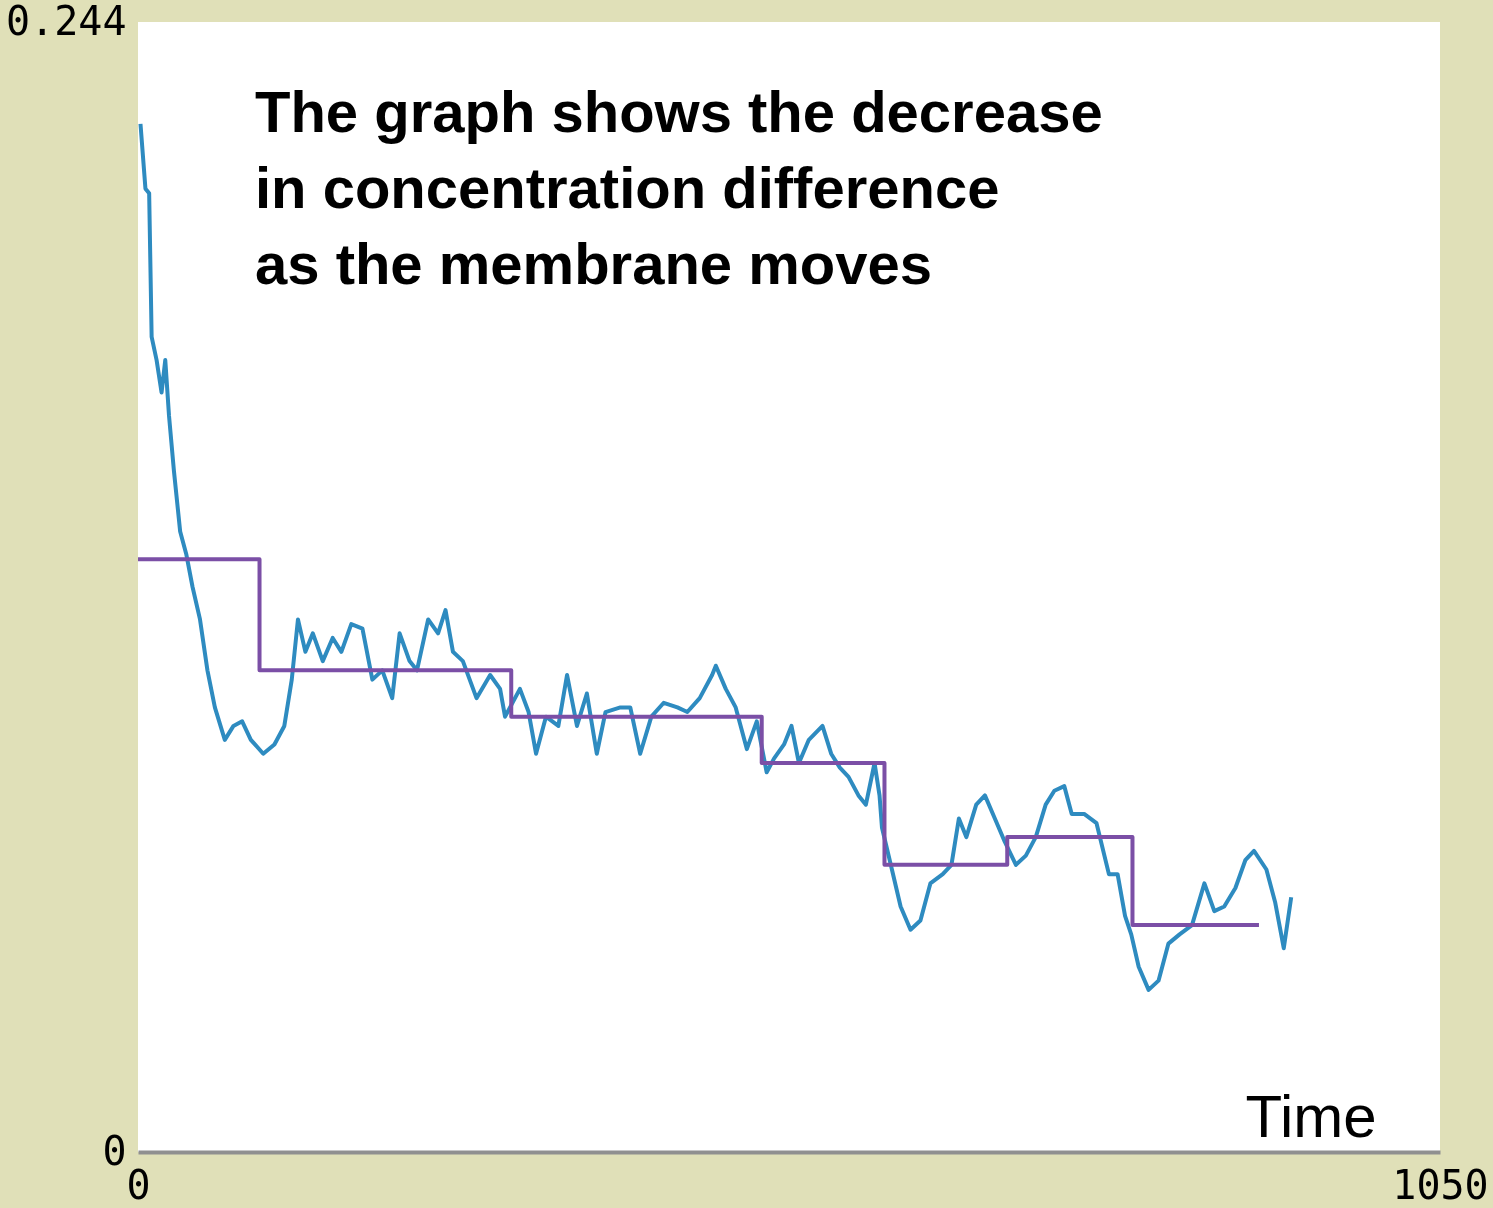 The width and height of the screenshot is (1493, 1208). What do you see at coordinates (66, 22) in the screenshot?
I see `y-tick-label: 0.244` at bounding box center [66, 22].